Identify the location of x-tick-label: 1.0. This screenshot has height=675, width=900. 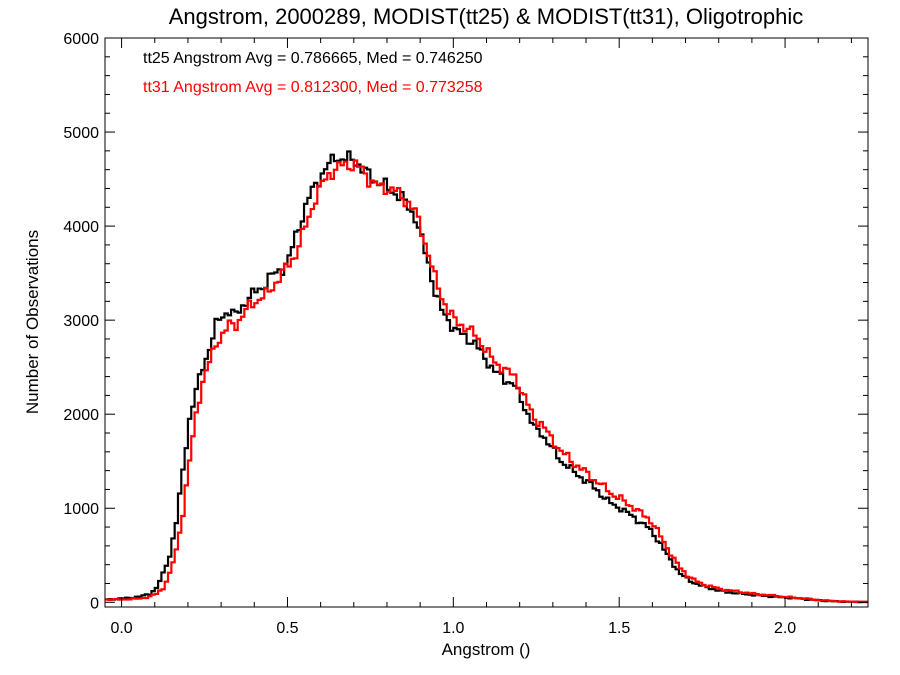
(453, 628).